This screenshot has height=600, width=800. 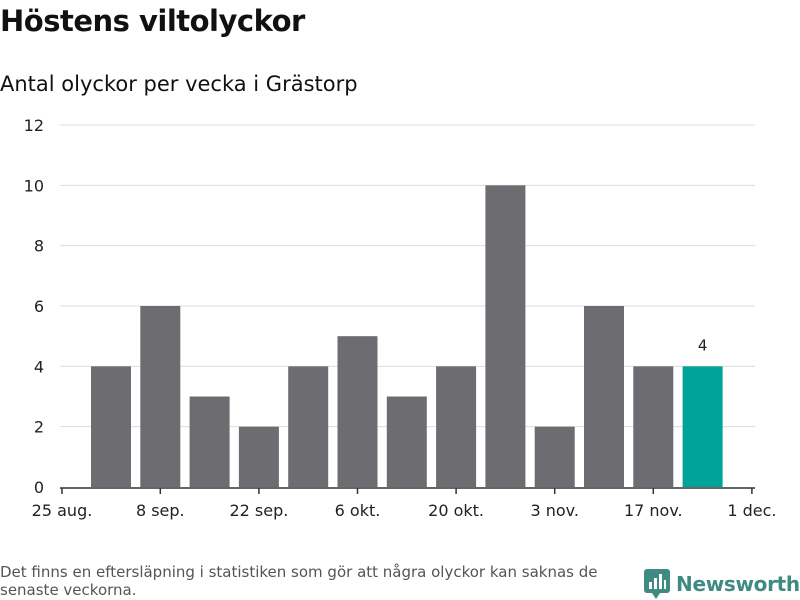 What do you see at coordinates (258, 510) in the screenshot?
I see `x-tick-label: 22 sep.` at bounding box center [258, 510].